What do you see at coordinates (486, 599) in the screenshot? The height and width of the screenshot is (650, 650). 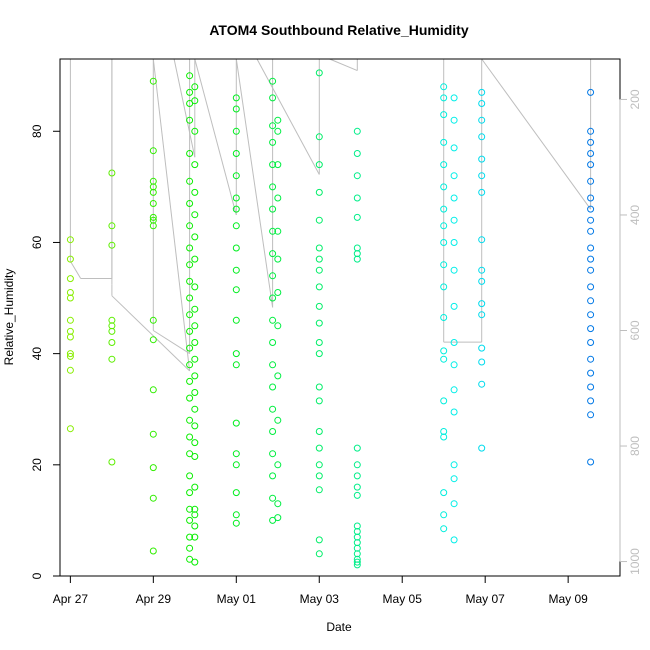 I see `x-tick-label: May 07` at bounding box center [486, 599].